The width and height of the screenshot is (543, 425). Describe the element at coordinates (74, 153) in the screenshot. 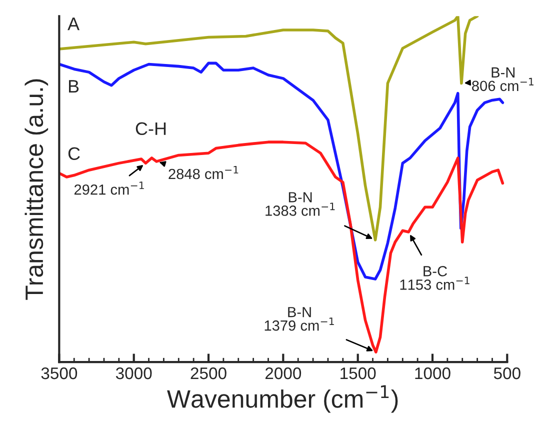

I see `series-label: C` at that location.